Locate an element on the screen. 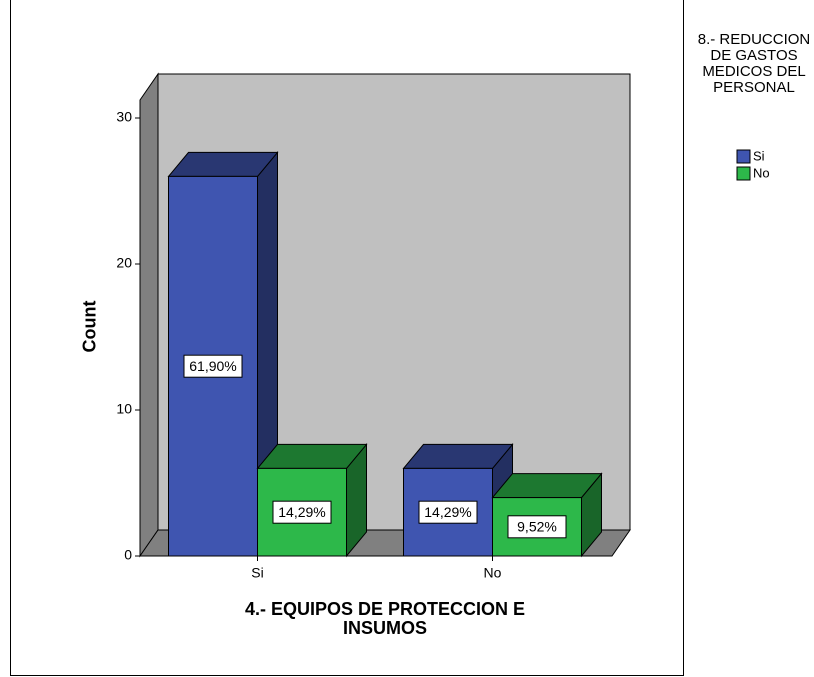  x-tick-label: Si is located at coordinates (257, 573).